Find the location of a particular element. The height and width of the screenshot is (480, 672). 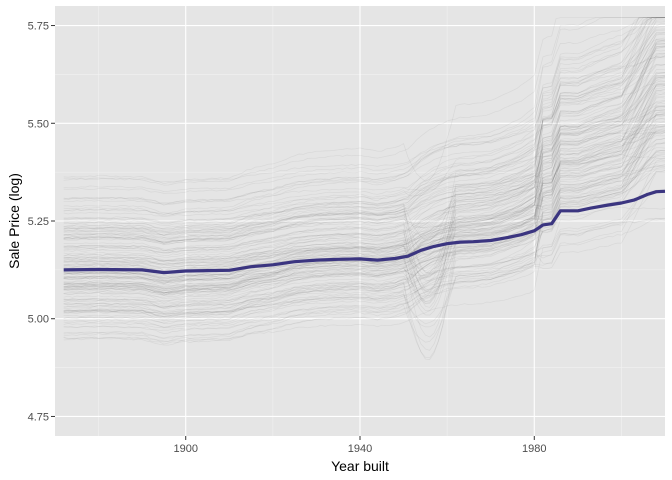

y-axis-ticks: 4.75 5.00 5.25 5.50 5.75 is located at coordinates (41, 222).